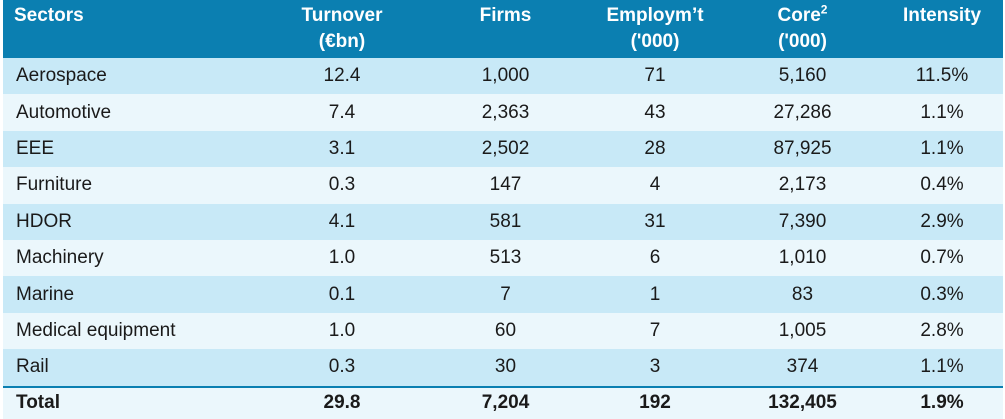  Describe the element at coordinates (131, 76) in the screenshot. I see `cell-sector: Aerospace` at that location.